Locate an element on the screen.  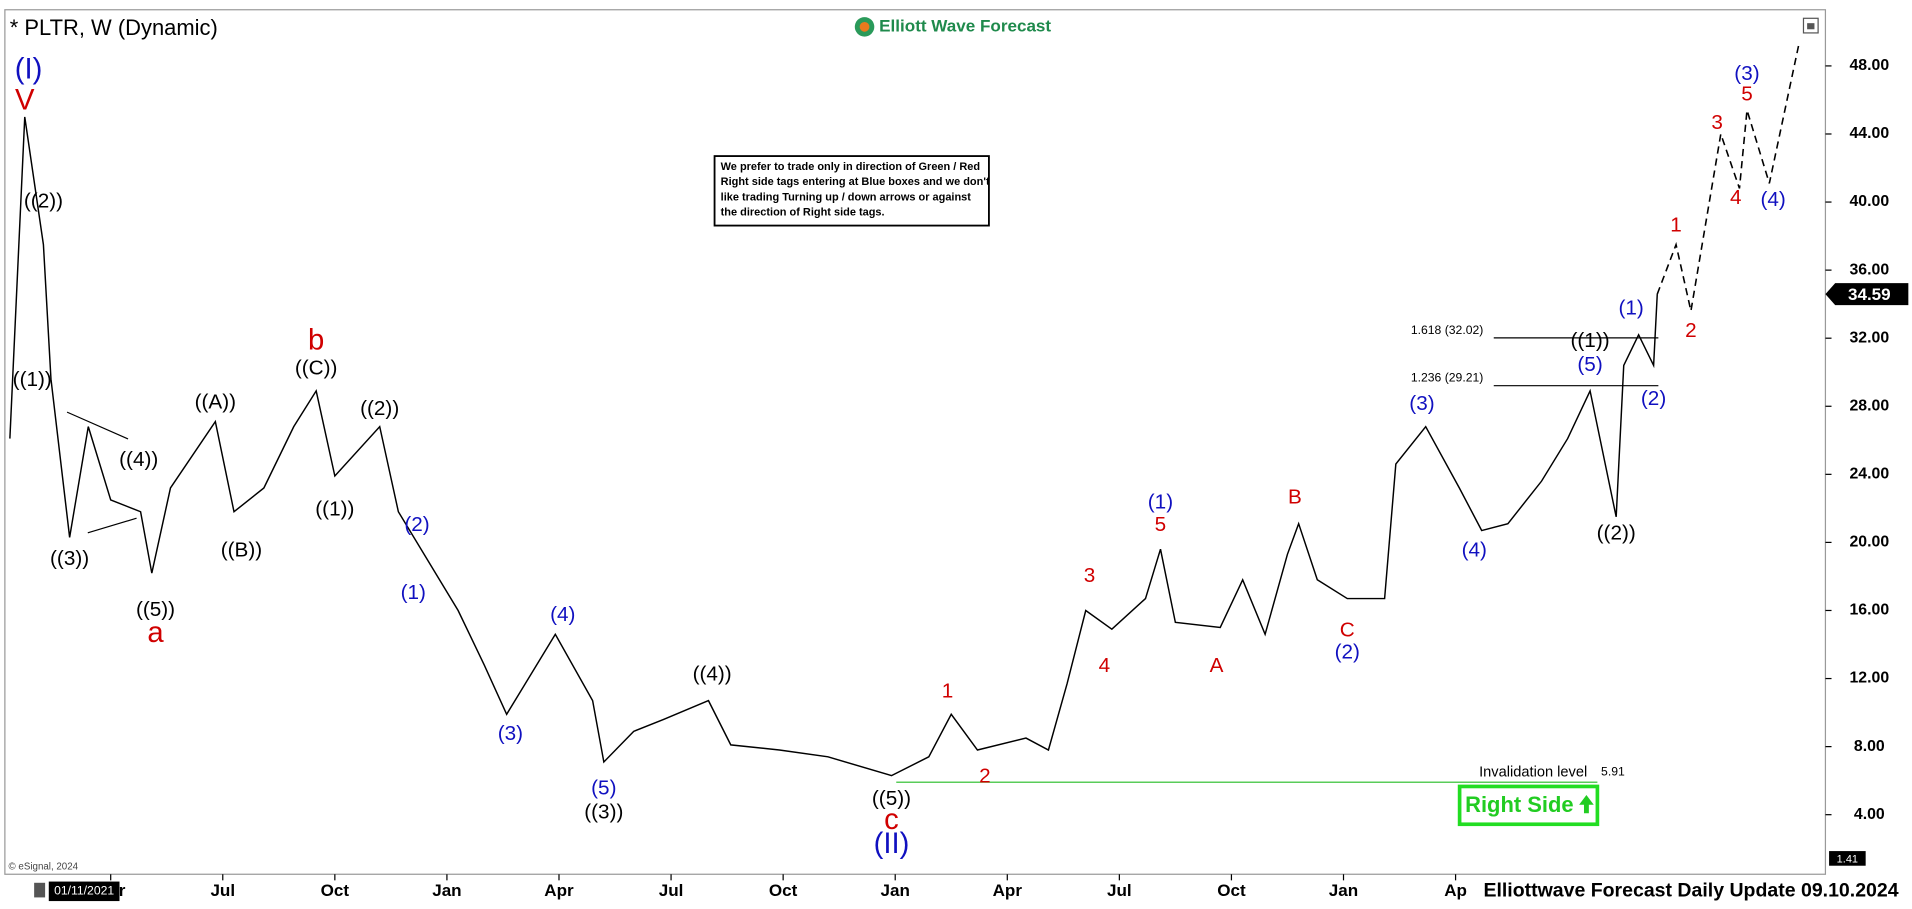
indicator-box is located at coordinates (1847, 858).